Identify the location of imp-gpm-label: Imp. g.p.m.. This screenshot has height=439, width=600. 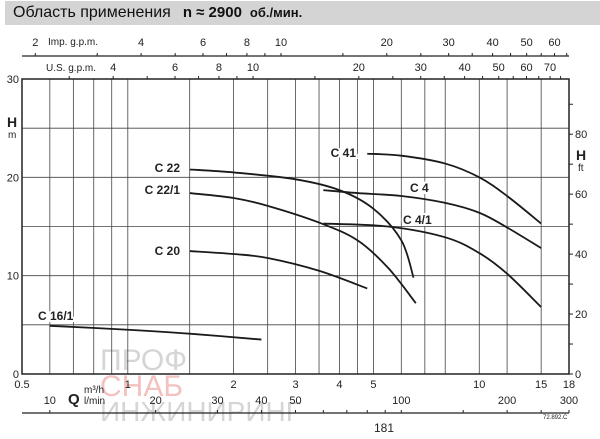
(73, 42).